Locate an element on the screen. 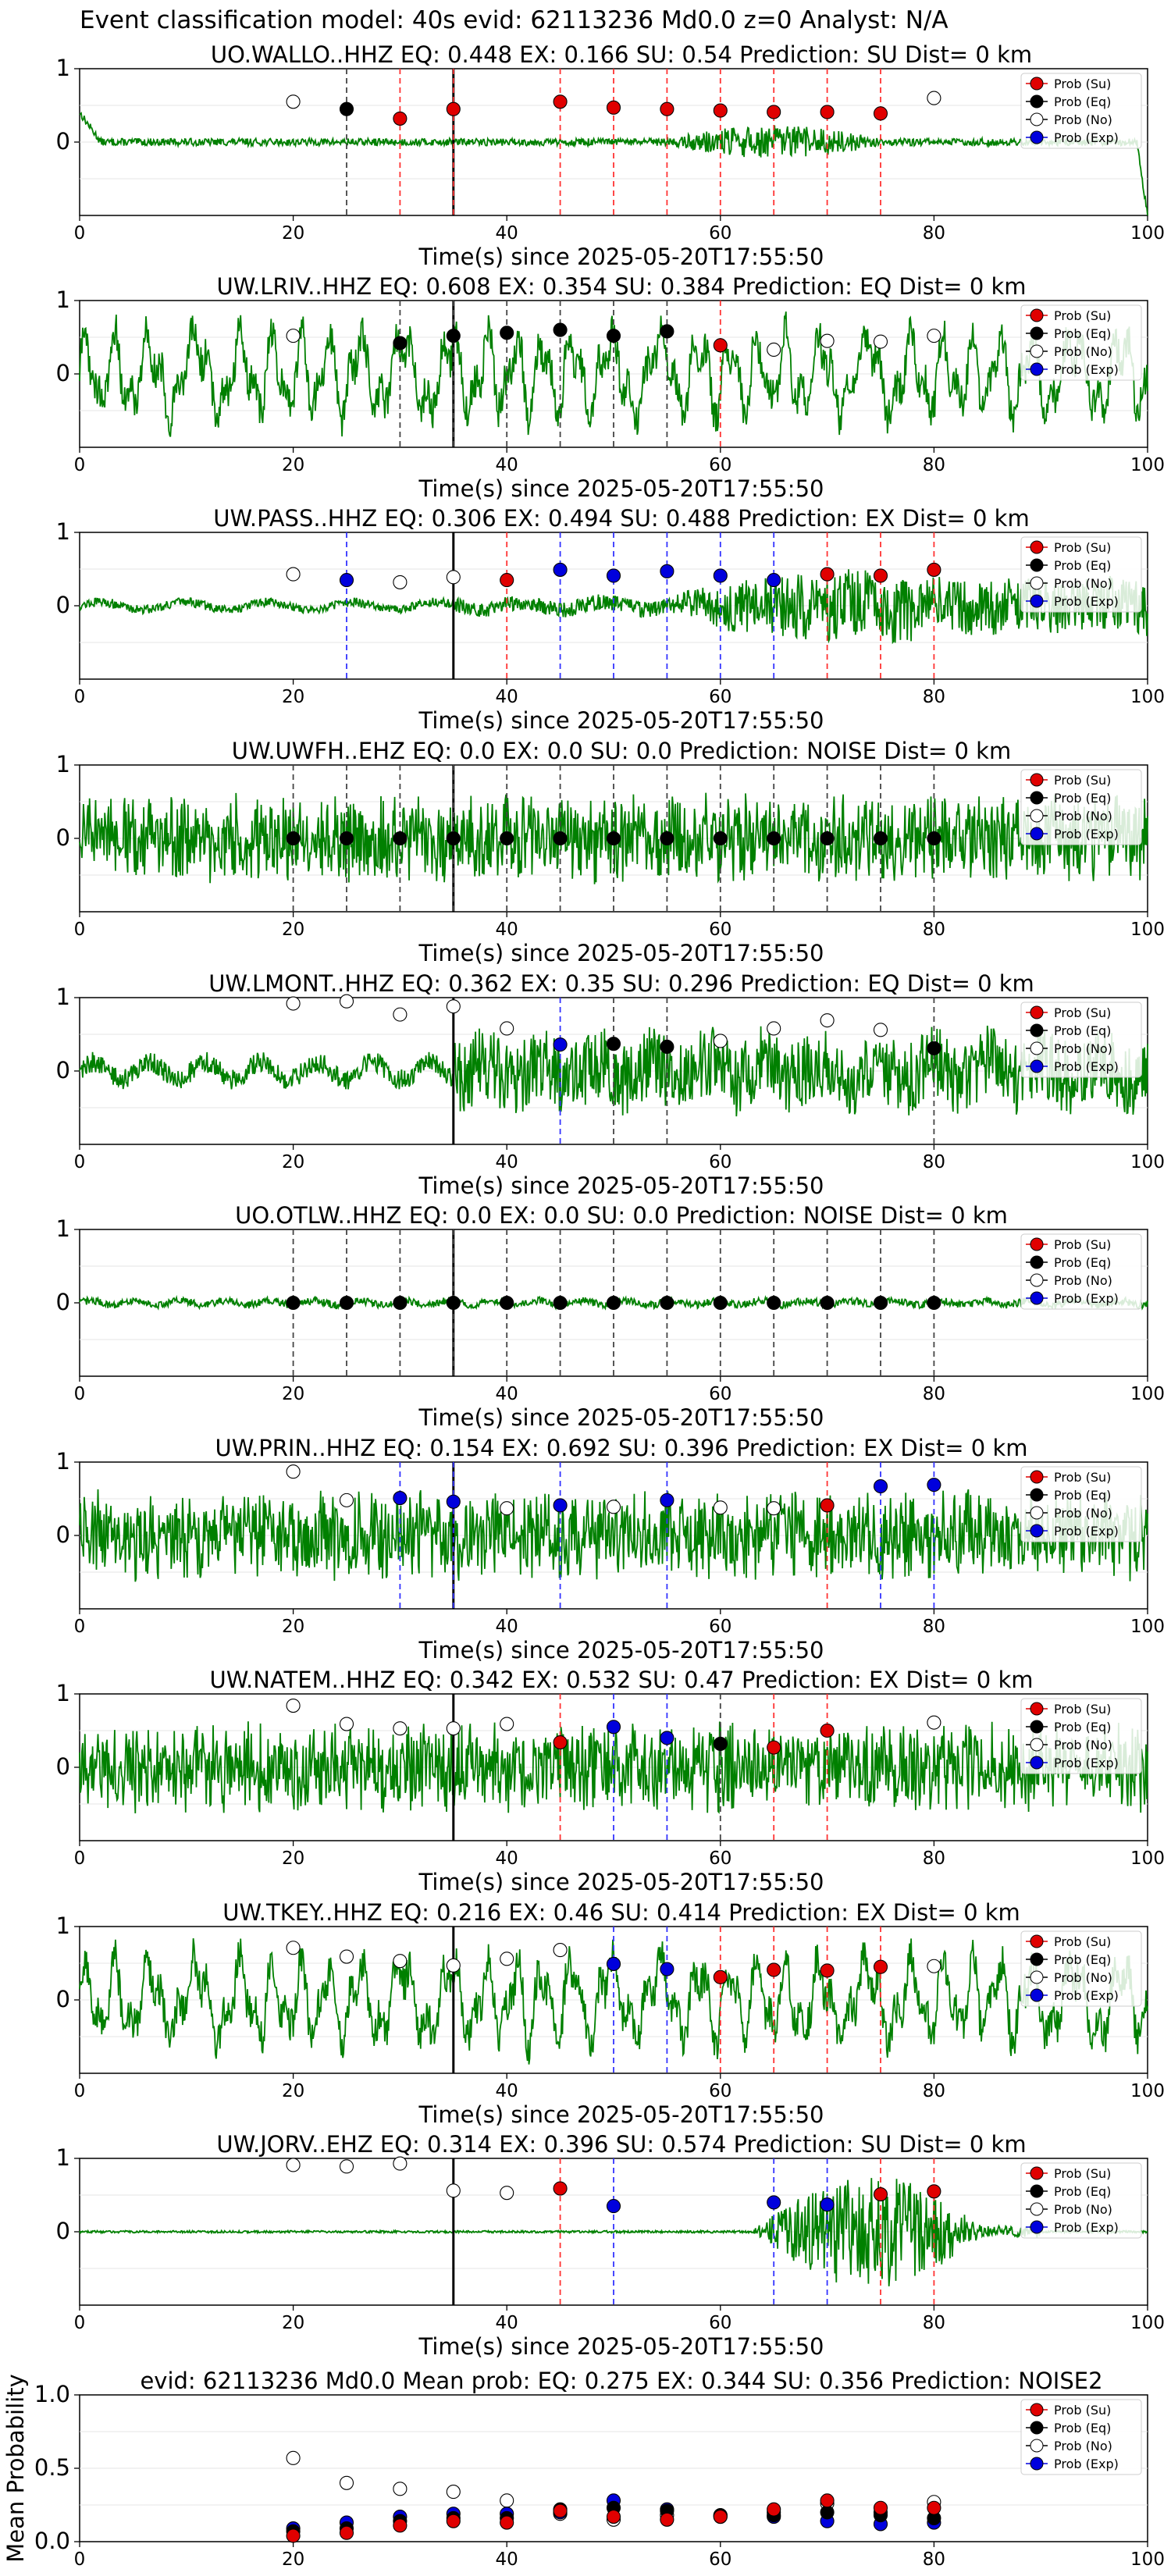  x-tick-label: 100 is located at coordinates (1147, 930).